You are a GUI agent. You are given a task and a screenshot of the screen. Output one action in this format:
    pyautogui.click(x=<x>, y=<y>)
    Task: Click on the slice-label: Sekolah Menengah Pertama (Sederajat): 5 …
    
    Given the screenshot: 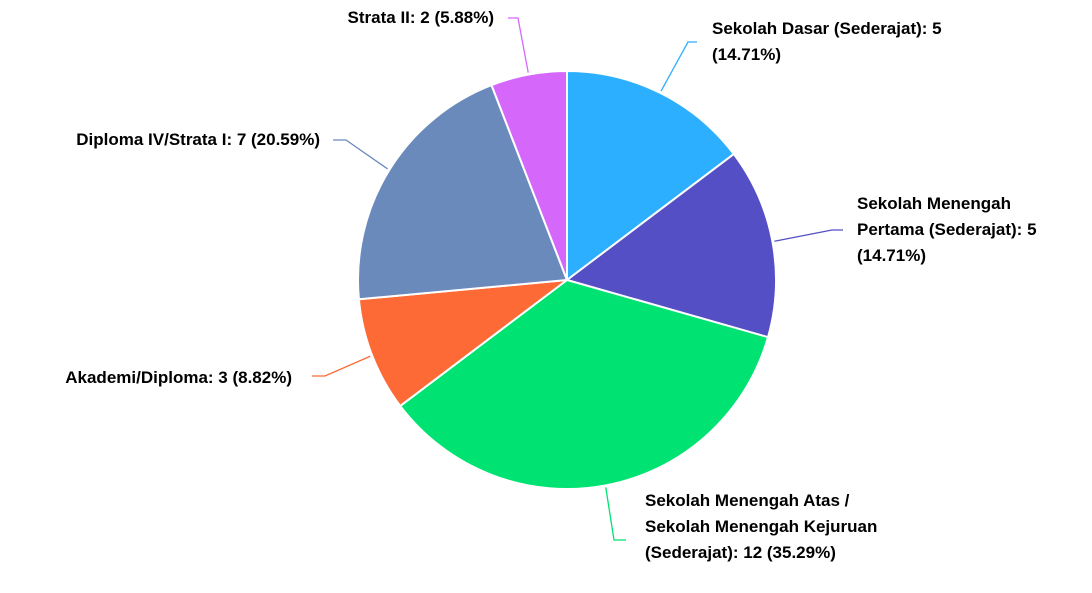 What is the action you would take?
    pyautogui.click(x=947, y=229)
    